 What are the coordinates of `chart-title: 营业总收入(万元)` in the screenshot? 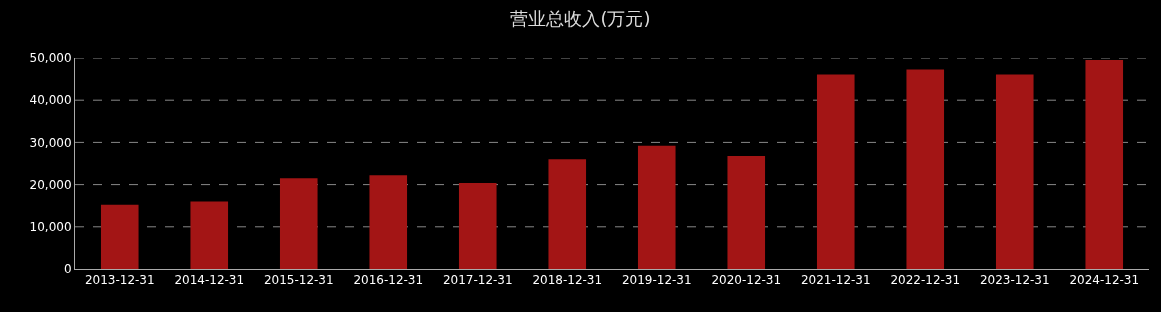 It's located at (580, 19).